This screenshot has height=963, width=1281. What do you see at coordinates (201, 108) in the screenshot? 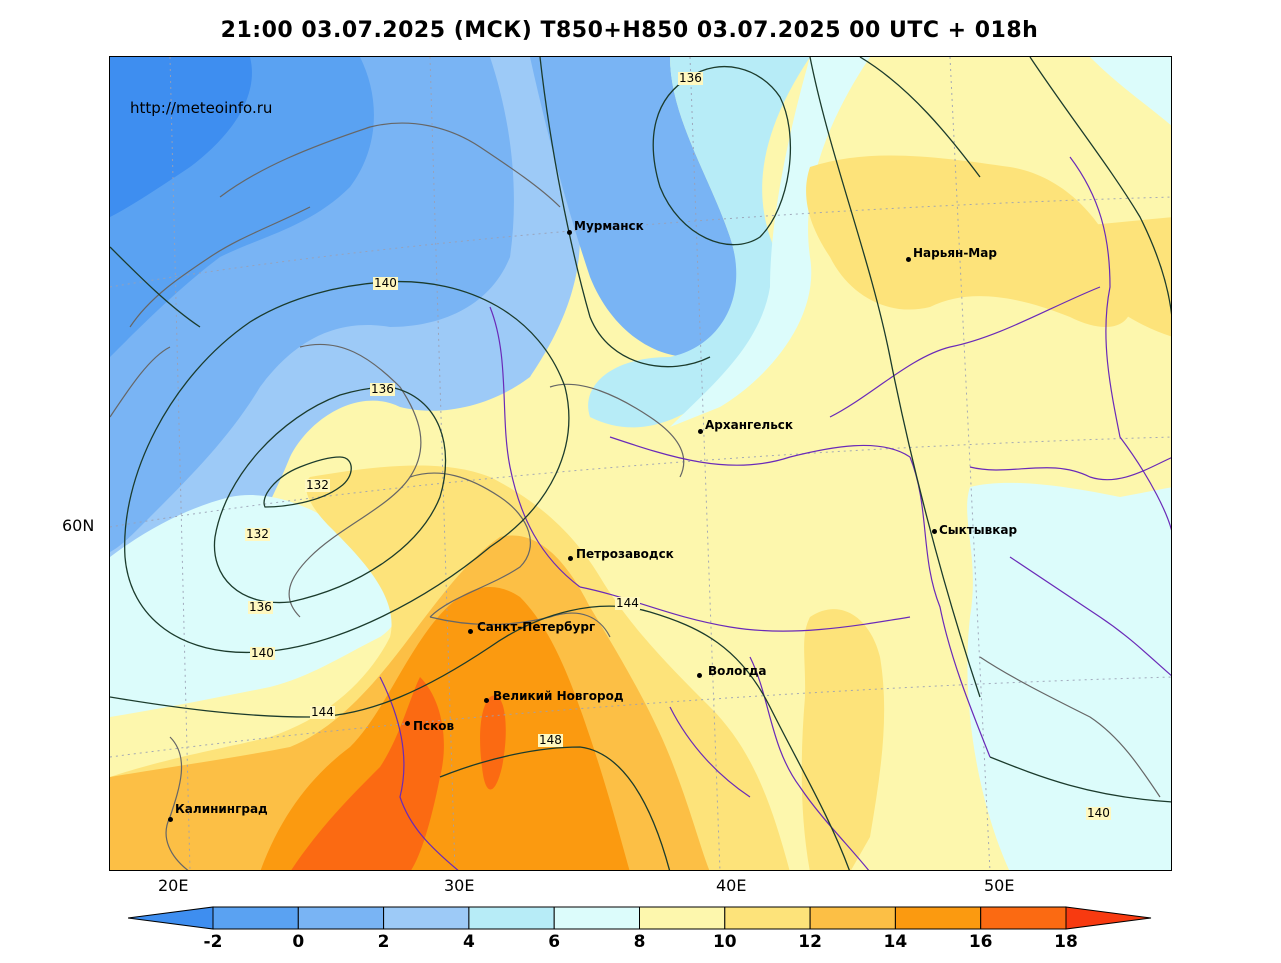
I see `site-url: http://meteoinfo.ru` at bounding box center [201, 108].